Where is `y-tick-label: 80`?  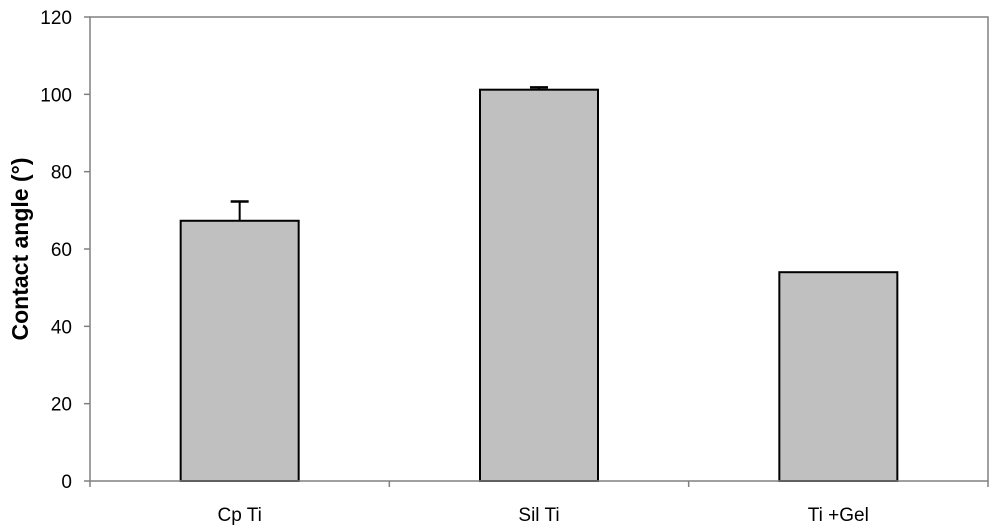
y-tick-label: 80 is located at coordinates (61, 173).